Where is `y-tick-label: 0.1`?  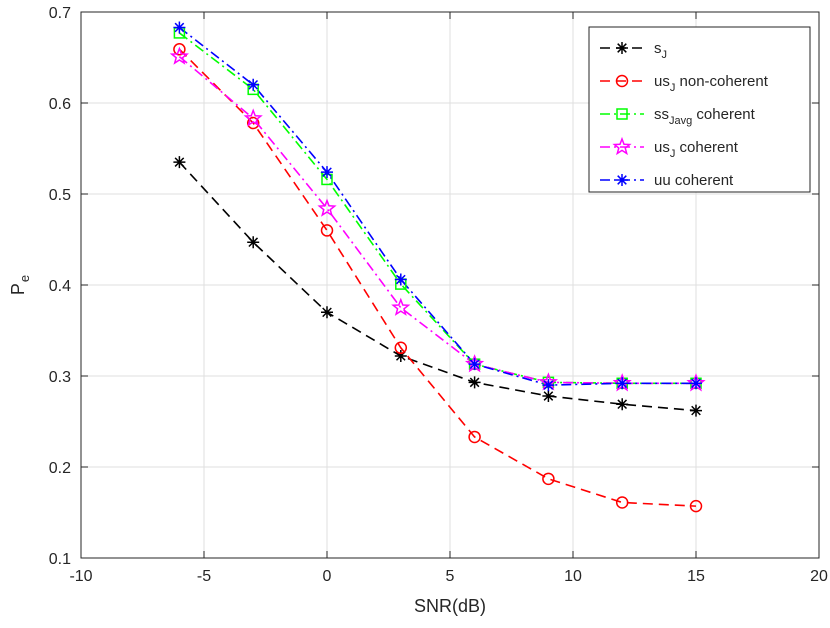
y-tick-label: 0.1 is located at coordinates (60, 559).